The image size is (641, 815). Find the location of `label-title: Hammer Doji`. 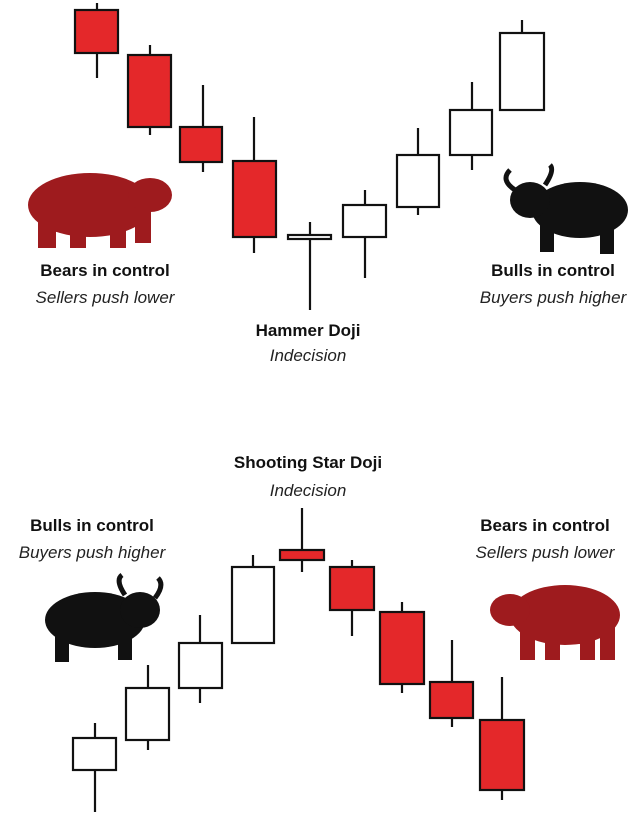

label-title: Hammer Doji is located at coordinates (308, 330).